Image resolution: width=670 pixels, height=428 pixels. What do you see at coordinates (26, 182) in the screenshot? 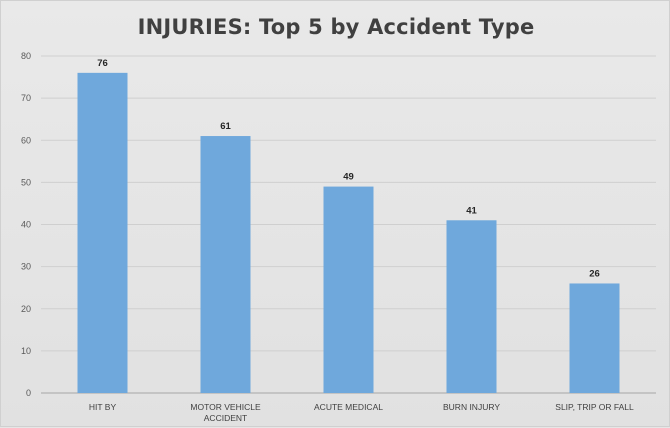
I see `y-tick-label: 50` at bounding box center [26, 182].